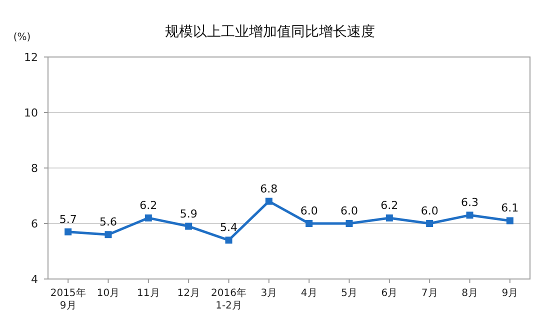  What do you see at coordinates (34, 168) in the screenshot?
I see `y-tick-label: 8` at bounding box center [34, 168].